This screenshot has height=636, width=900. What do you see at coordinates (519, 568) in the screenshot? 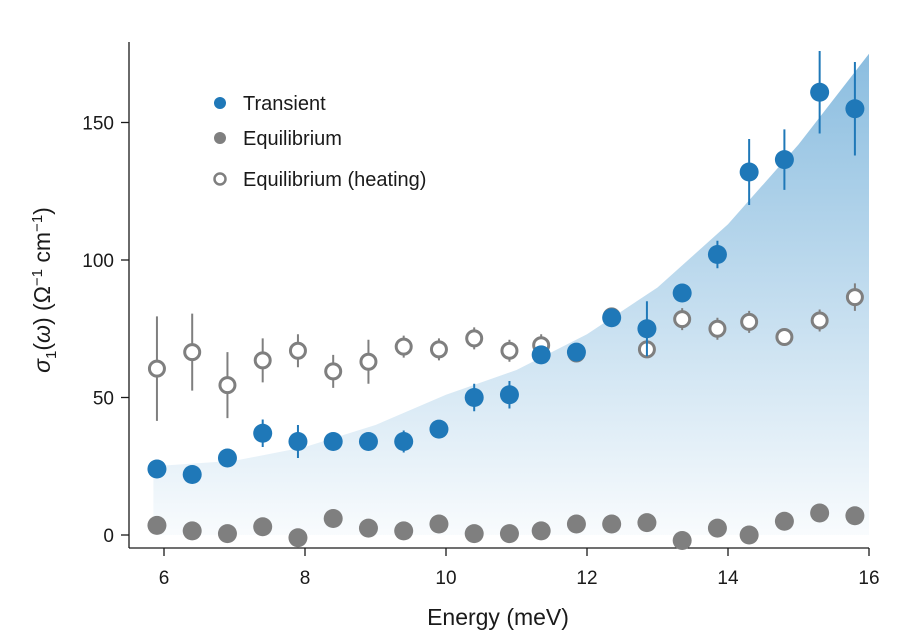
I see `x-axis-ticks: 6 8 10 12 14 16` at bounding box center [519, 568].